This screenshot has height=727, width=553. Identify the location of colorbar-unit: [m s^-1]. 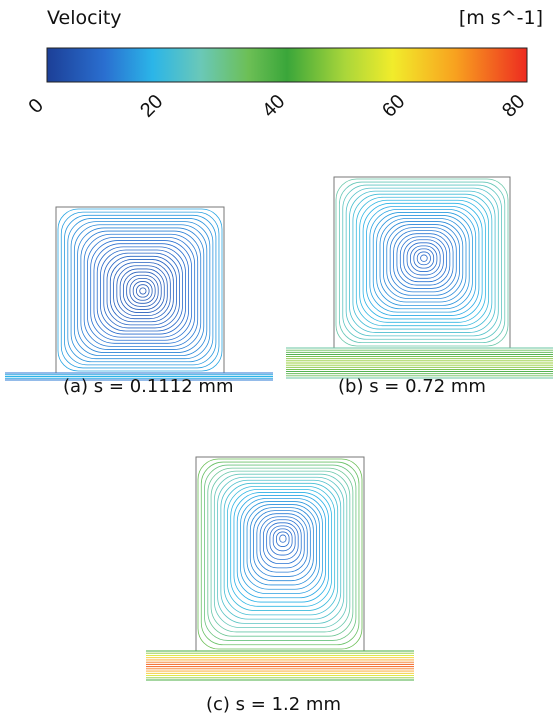
(500, 18).